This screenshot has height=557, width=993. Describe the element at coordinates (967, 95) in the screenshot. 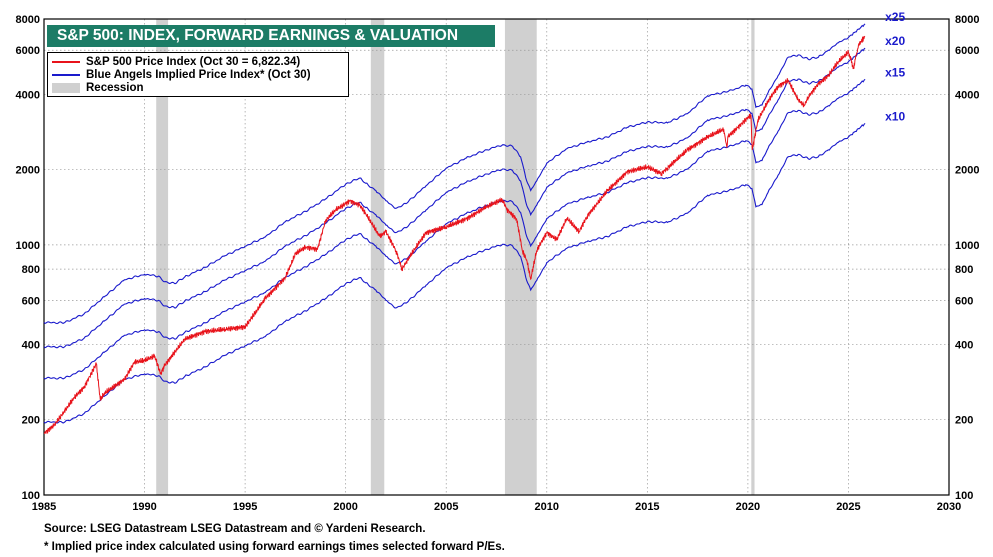

I see `y-tick-label-right: 4000` at that location.